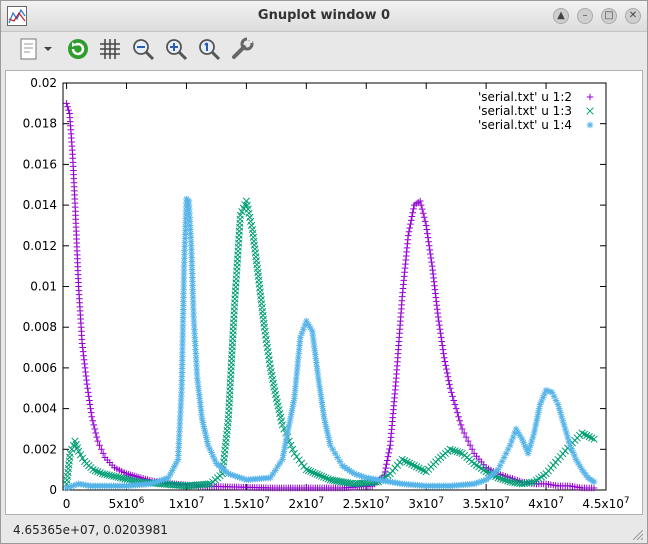 This screenshot has width=648, height=544. Describe the element at coordinates (127, 503) in the screenshot. I see `x-tick-label: 5x106` at that location.